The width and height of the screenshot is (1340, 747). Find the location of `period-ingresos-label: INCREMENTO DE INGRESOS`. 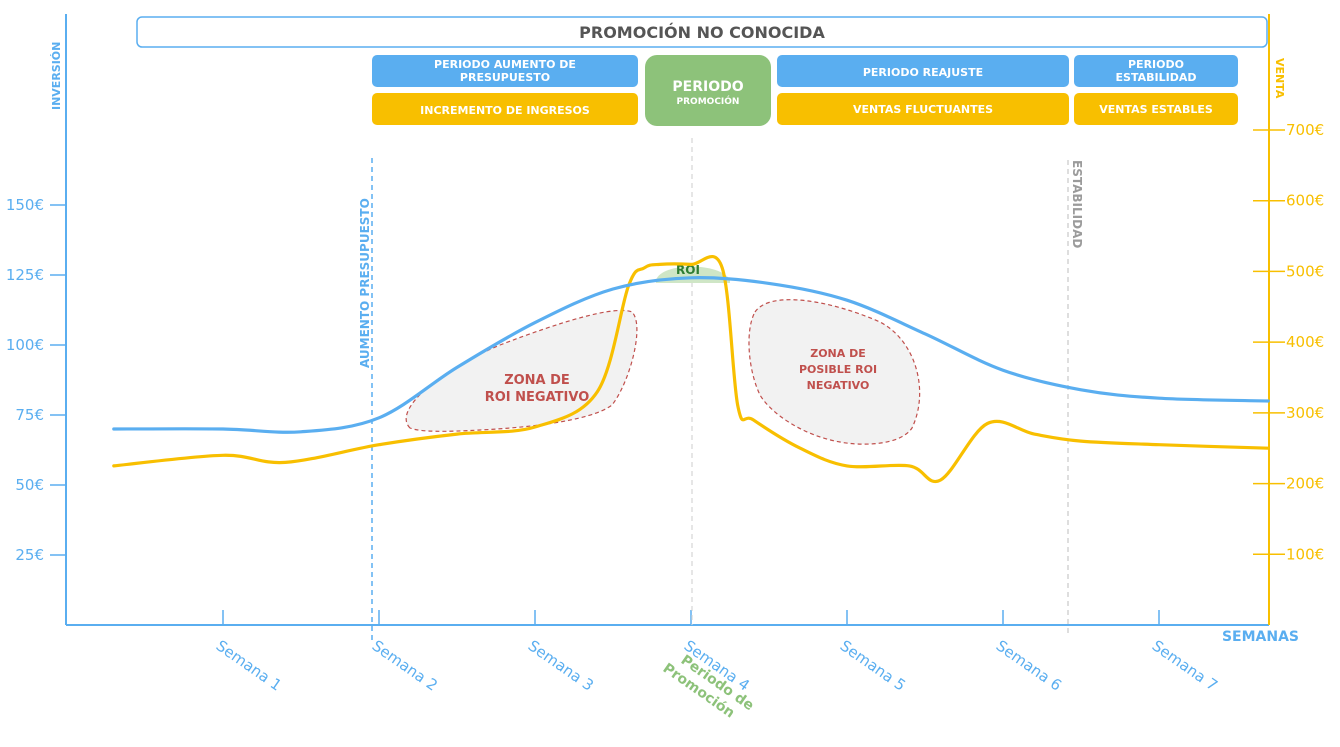

period-ingresos-label: INCREMENTO DE INGRESOS is located at coordinates (505, 110).